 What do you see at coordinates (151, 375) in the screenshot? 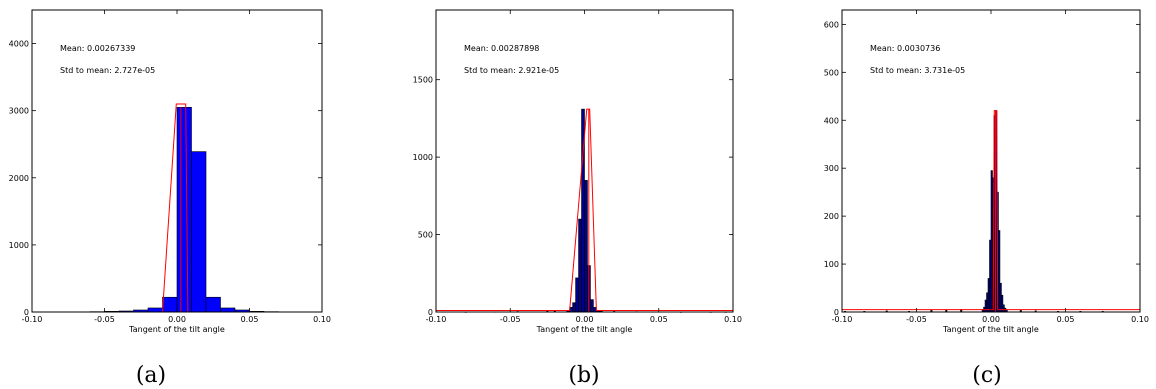
I see `subfigure-caption: (a)` at bounding box center [151, 375].